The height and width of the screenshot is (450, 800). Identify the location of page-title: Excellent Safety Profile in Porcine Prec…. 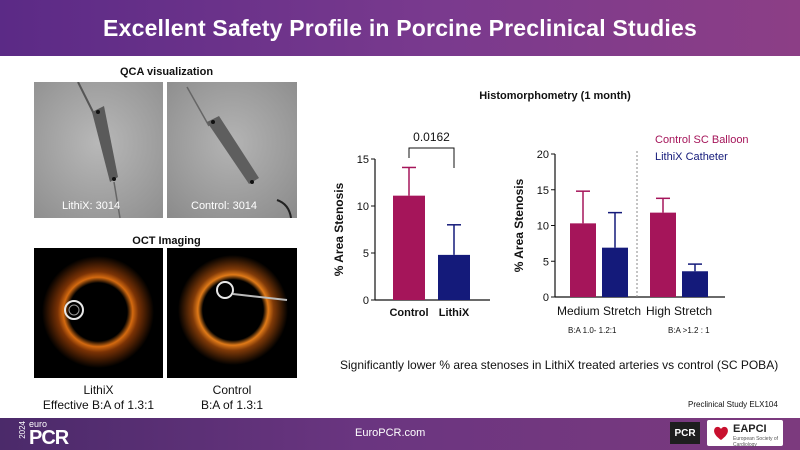
(400, 27).